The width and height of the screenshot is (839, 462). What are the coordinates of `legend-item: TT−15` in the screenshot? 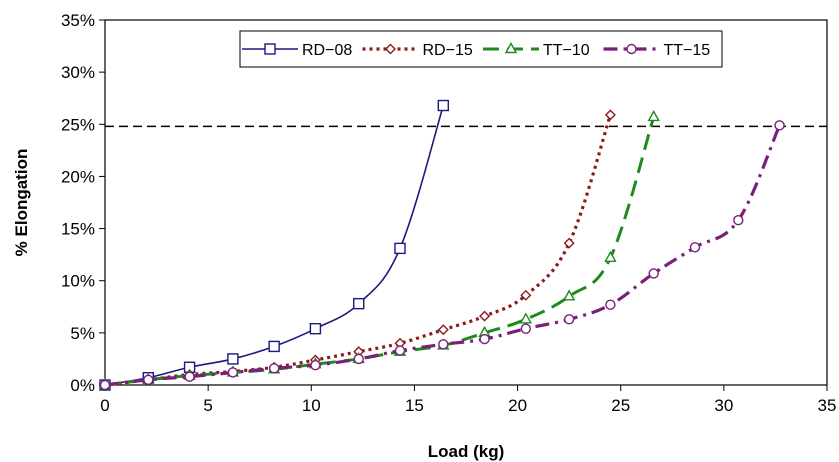 It's located at (657, 50).